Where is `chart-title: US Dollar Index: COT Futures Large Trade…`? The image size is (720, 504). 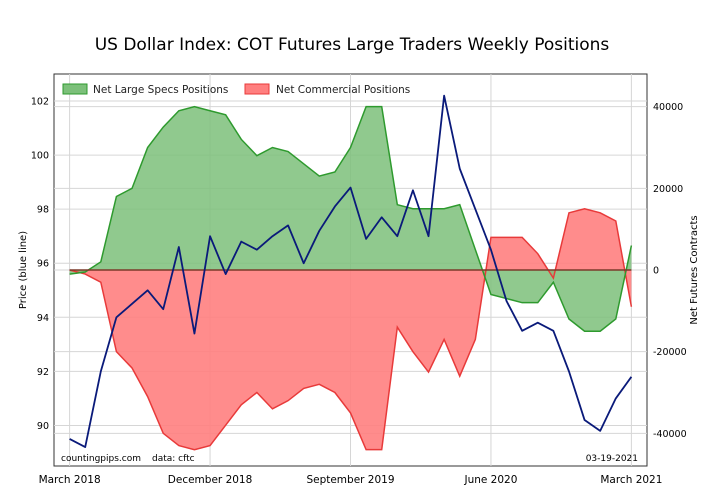
chart-title: US Dollar Index: COT Futures Large Trade… is located at coordinates (352, 45).